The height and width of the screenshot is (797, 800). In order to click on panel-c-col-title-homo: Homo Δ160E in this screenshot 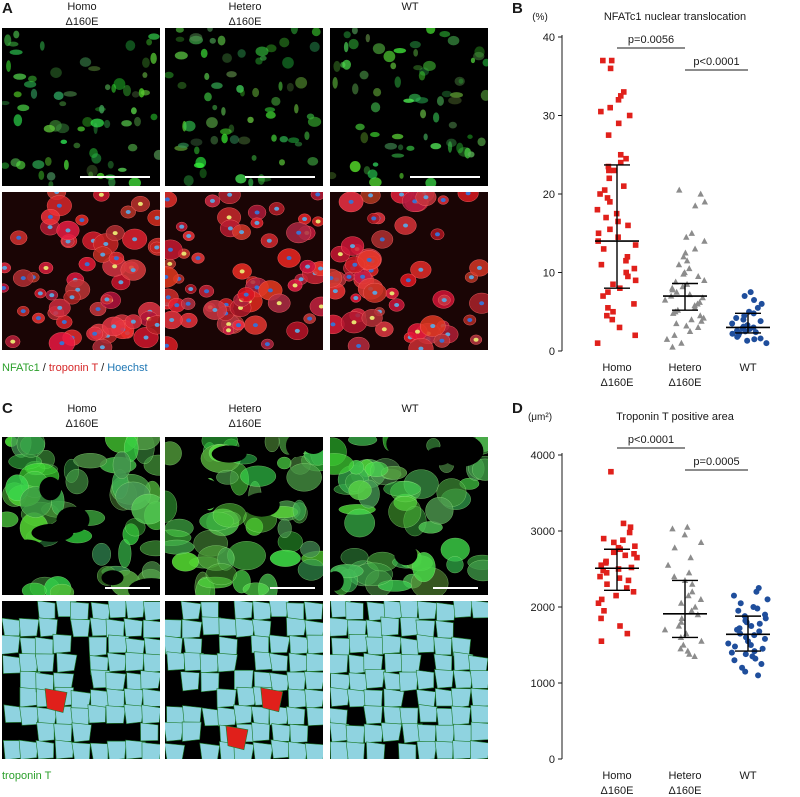, I will do `click(82, 417)`.